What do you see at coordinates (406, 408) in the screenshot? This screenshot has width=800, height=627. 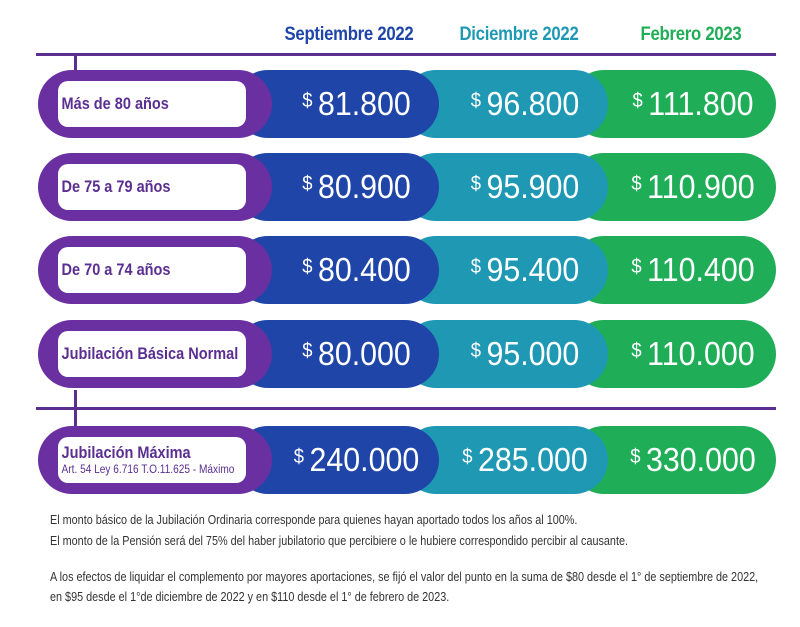 I see `section-divider-line` at bounding box center [406, 408].